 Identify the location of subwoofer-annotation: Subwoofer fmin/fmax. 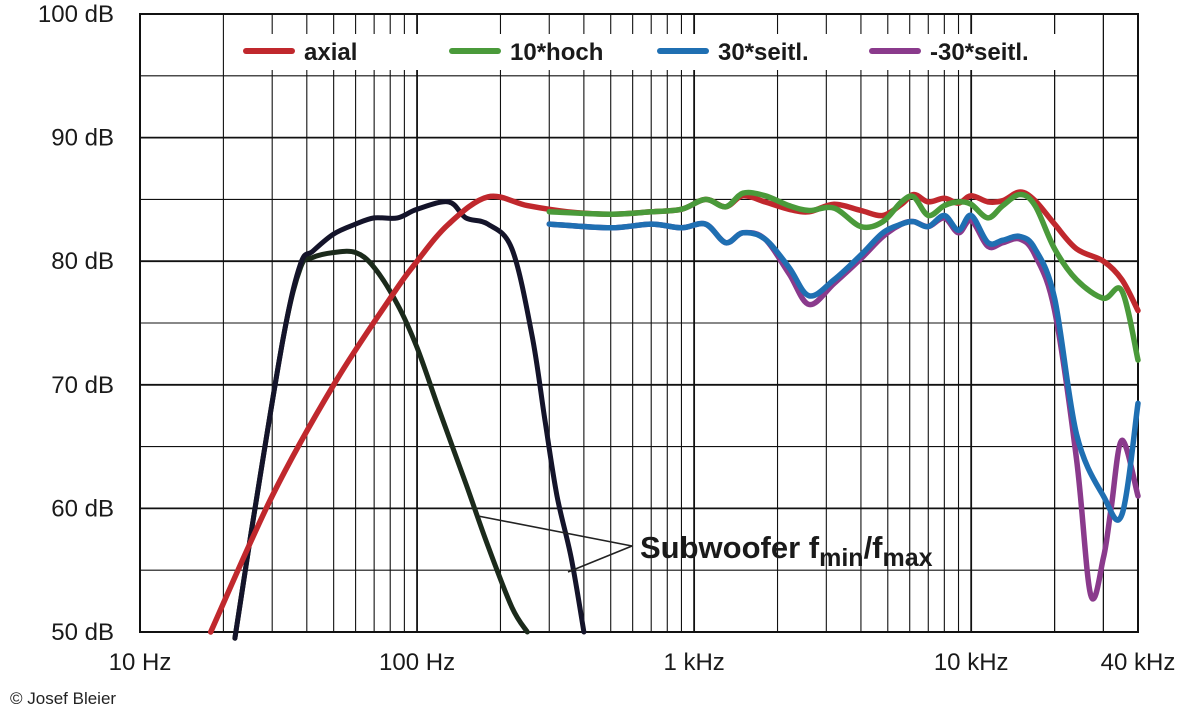
(705, 544).